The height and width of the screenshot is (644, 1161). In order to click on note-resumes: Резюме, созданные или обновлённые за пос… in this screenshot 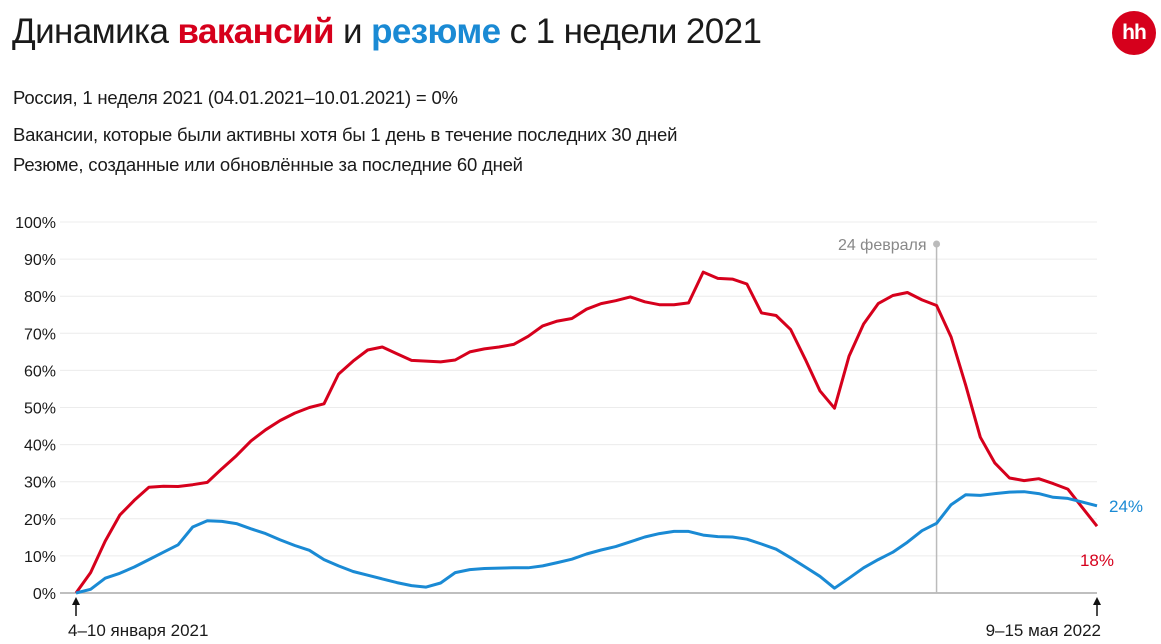, I will do `click(268, 164)`.